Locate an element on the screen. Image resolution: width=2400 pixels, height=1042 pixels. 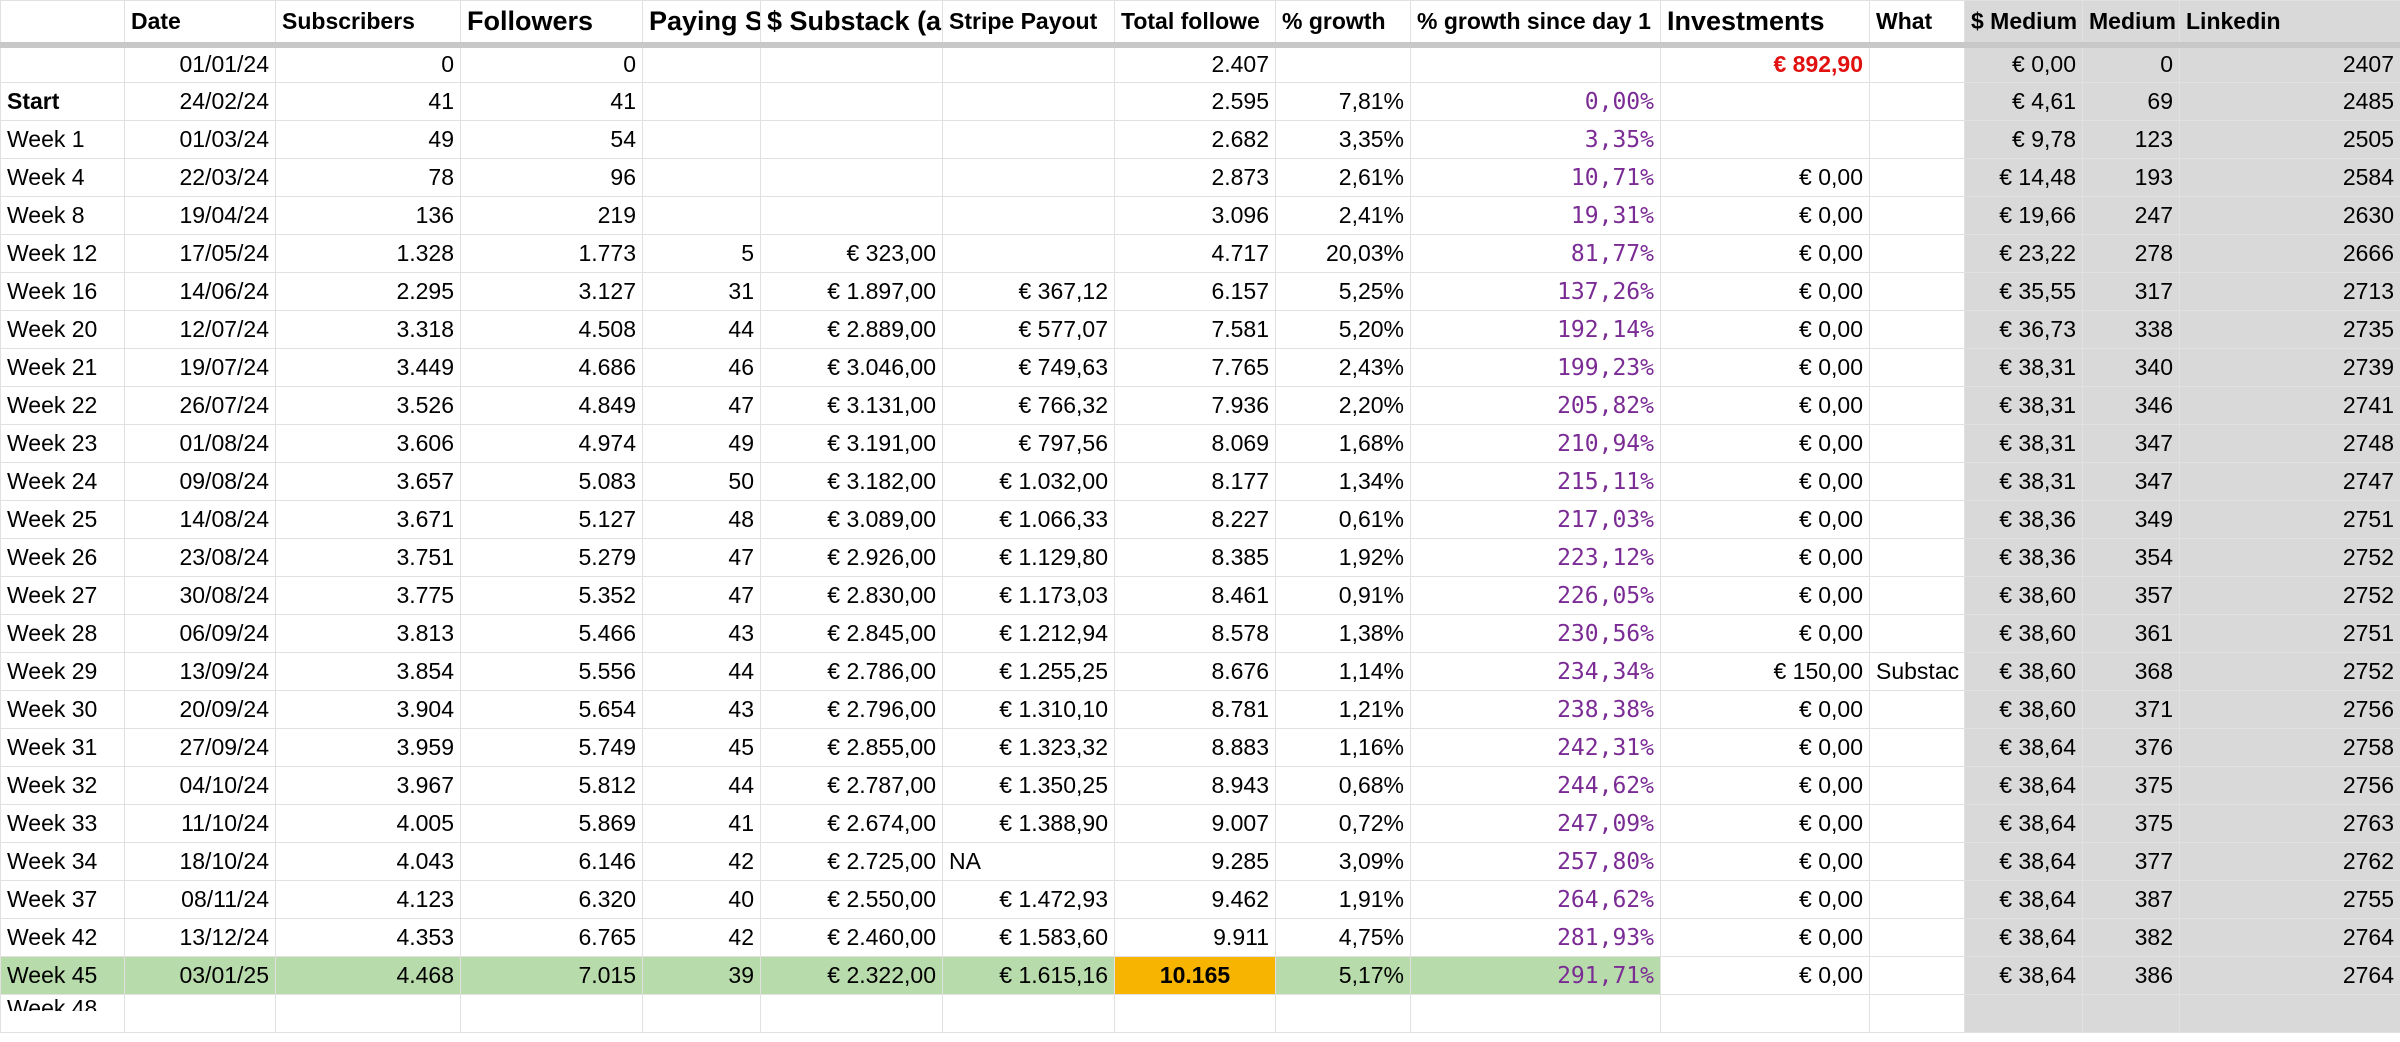
cell-growth: 2,61% is located at coordinates (1343, 177).